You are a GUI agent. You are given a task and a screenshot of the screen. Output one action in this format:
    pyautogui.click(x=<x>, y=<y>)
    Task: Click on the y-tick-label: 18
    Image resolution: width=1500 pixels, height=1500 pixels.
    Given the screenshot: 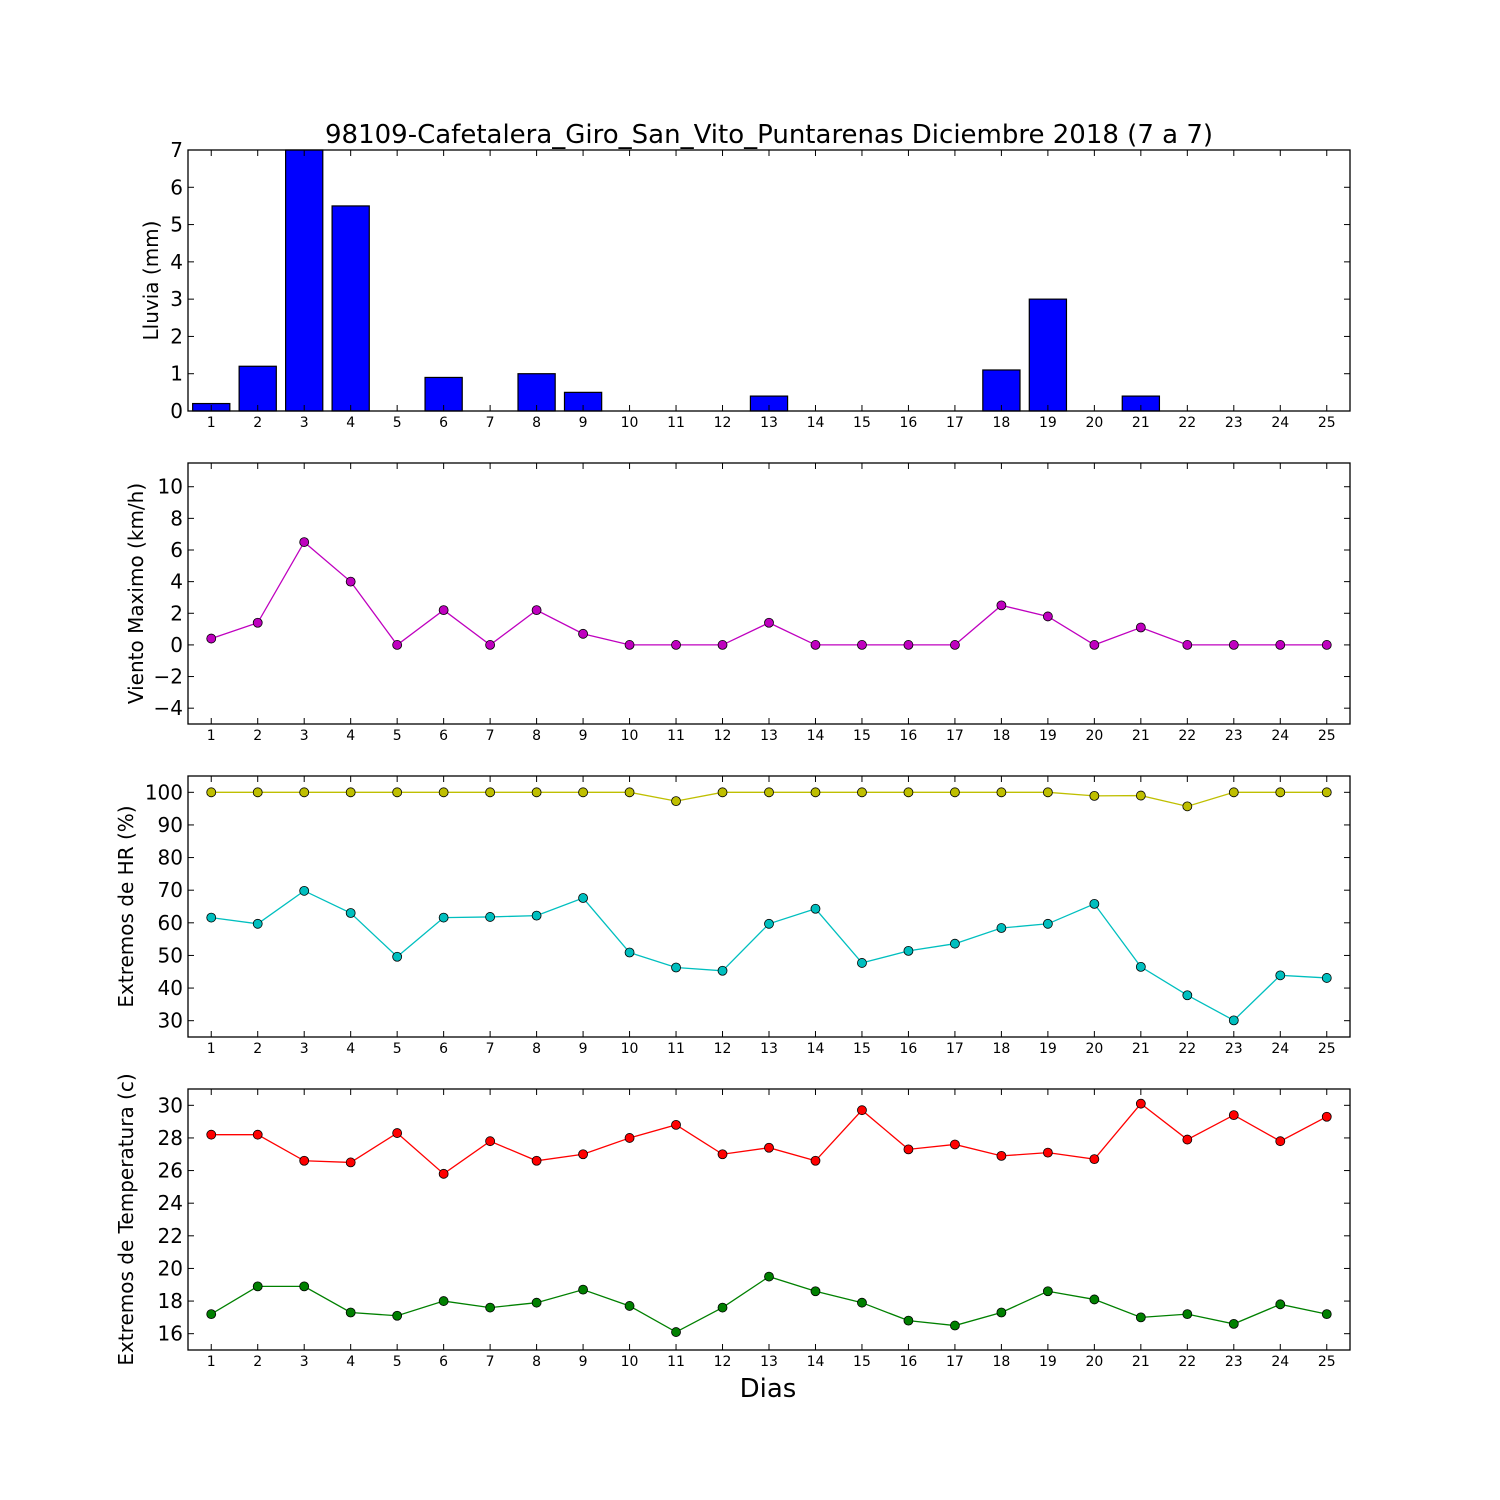 What is the action you would take?
    pyautogui.click(x=170, y=1301)
    